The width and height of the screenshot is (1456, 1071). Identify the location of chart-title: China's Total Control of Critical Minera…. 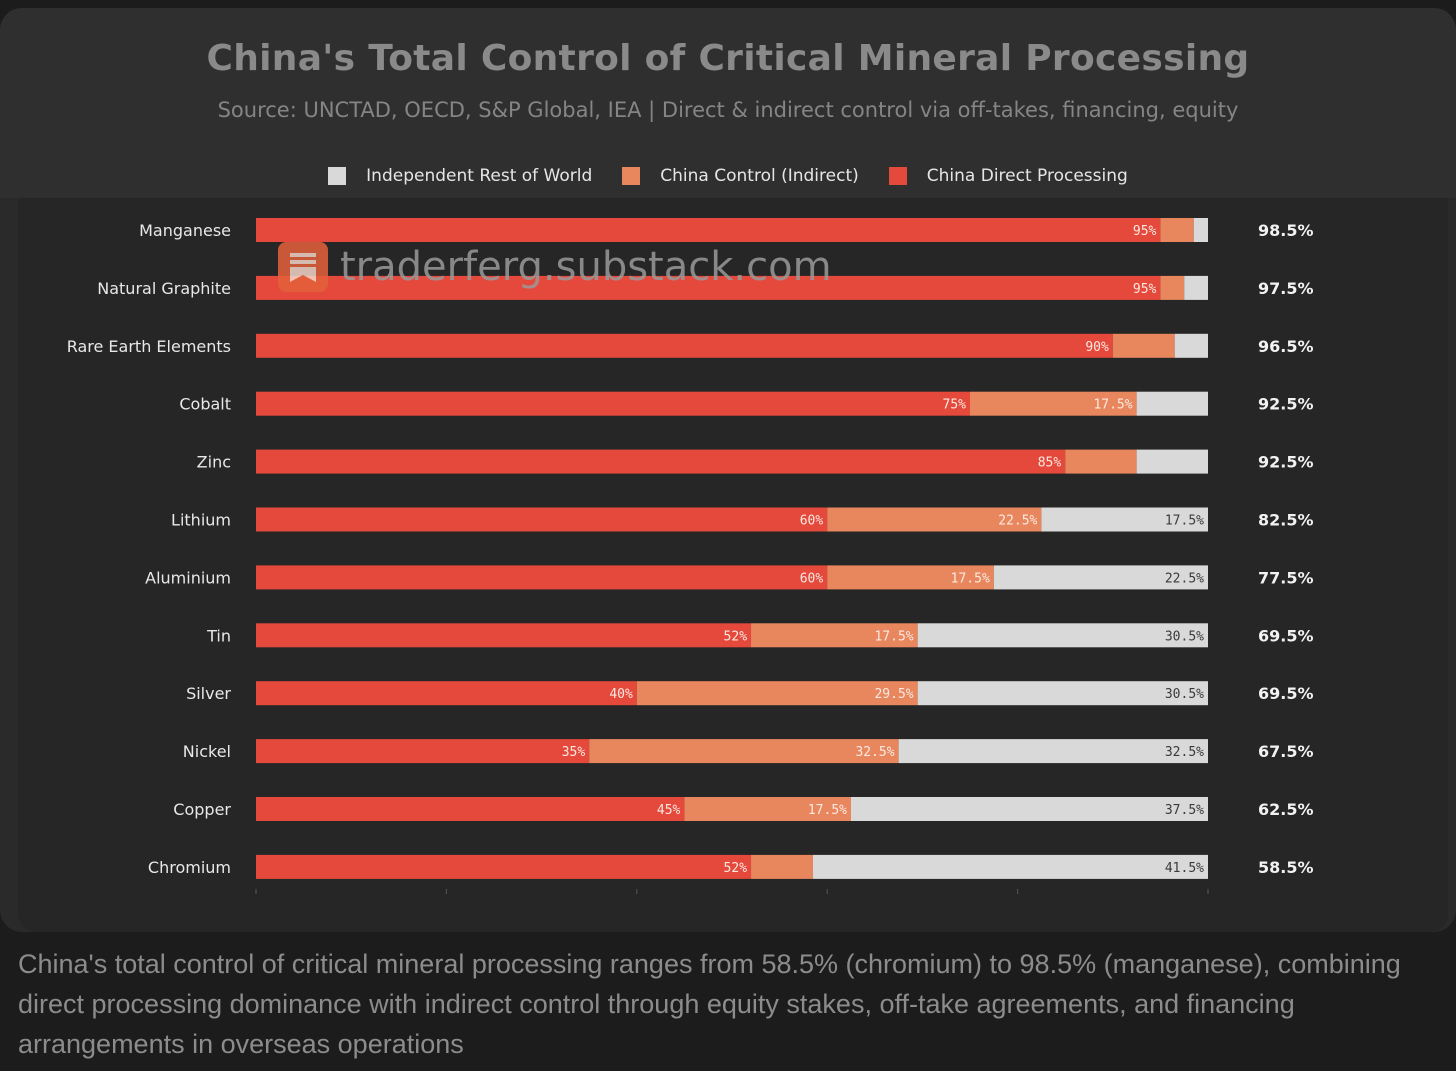
(728, 58).